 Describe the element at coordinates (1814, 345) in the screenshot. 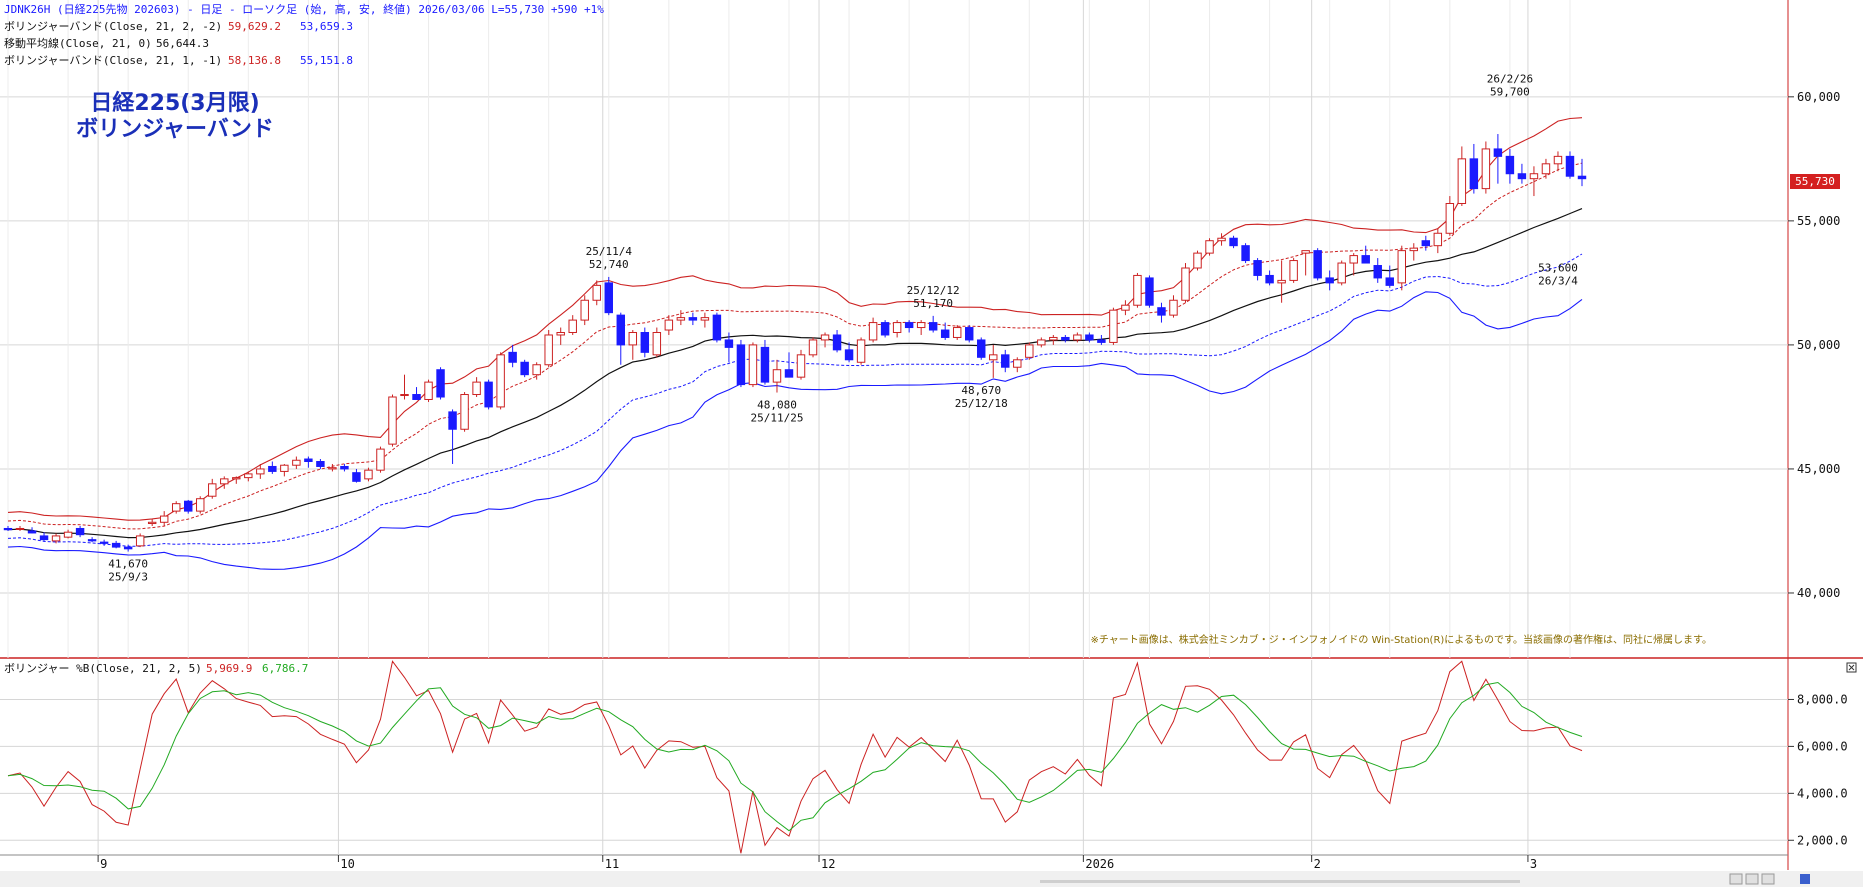

I see `price-y-axis: 40,000 45,000 50,000 55,000 60,000` at that location.